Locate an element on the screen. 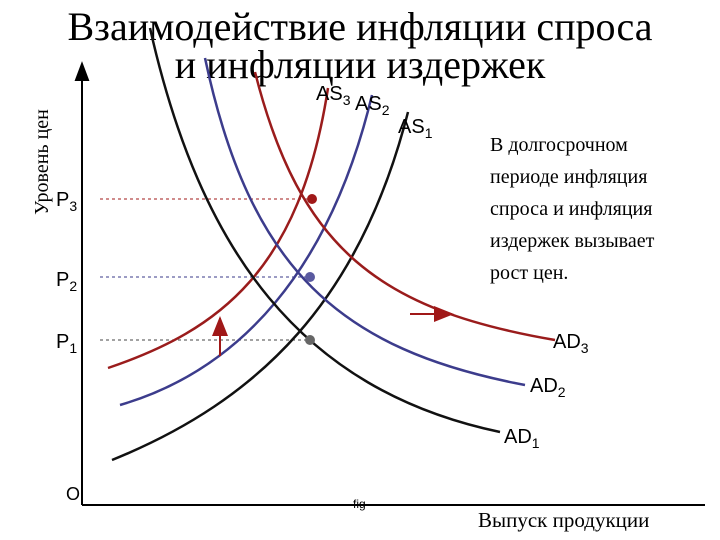  x-axis-label: Выпуск продукции is located at coordinates (563, 520).